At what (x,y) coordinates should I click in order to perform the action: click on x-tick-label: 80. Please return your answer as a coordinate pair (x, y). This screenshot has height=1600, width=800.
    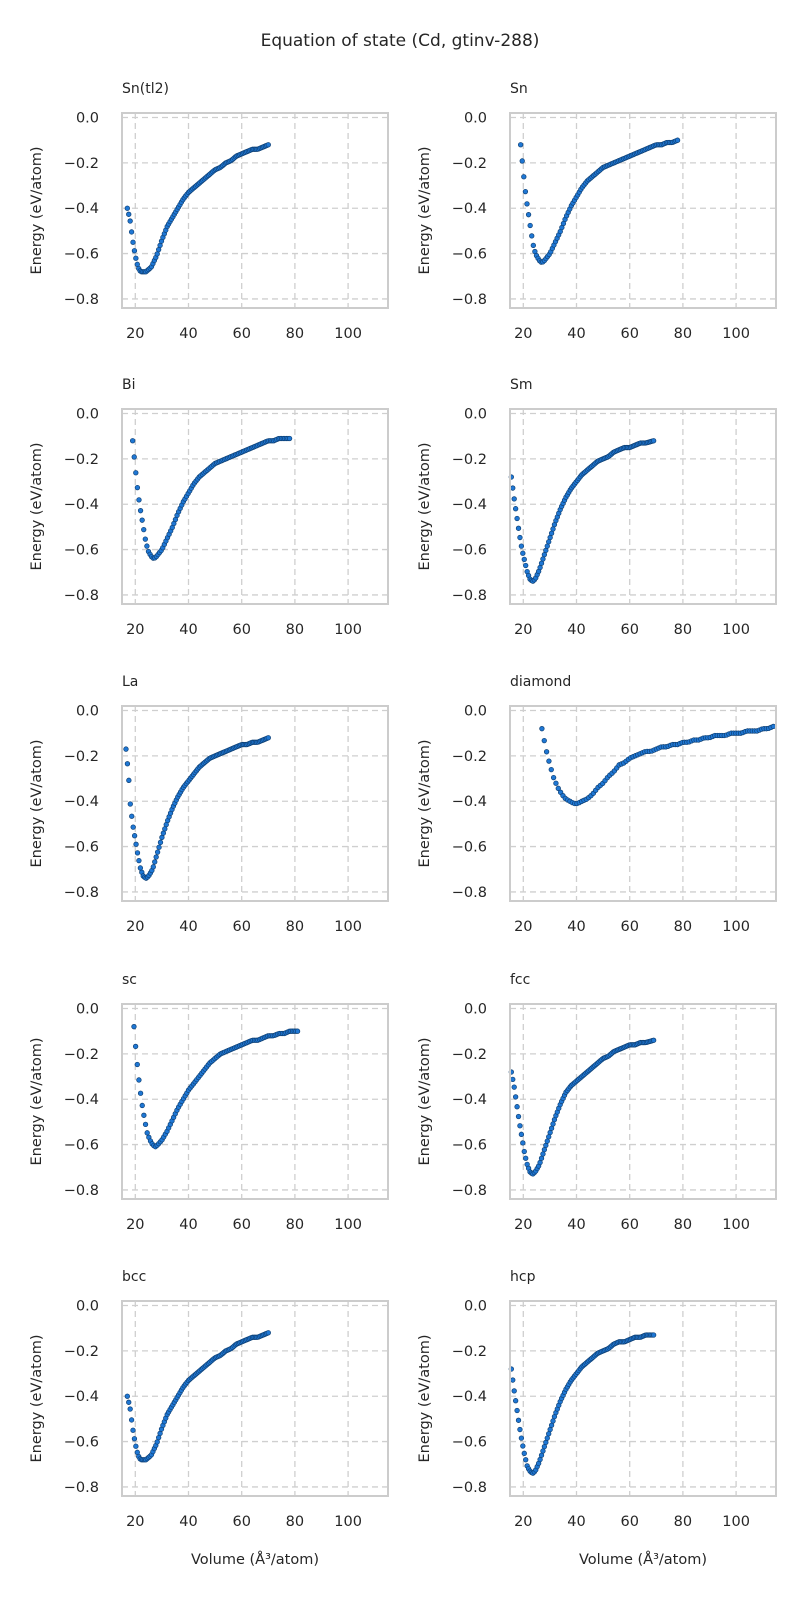
    Looking at the image, I should click on (295, 334).